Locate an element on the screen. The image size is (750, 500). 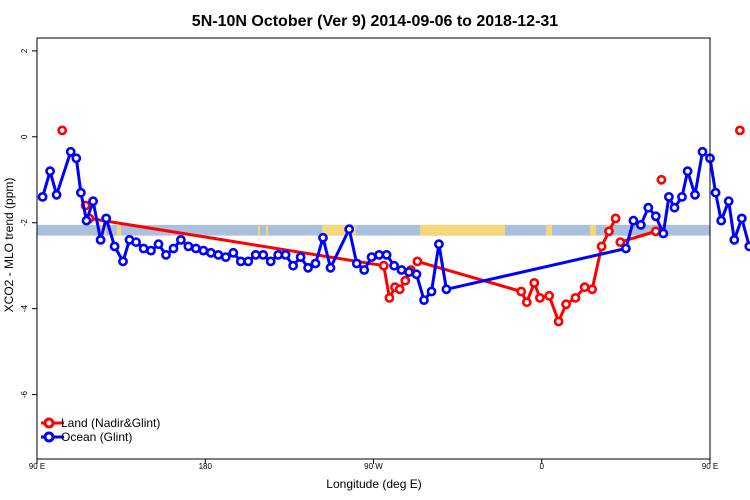
band-ocean is located at coordinates (373, 230).